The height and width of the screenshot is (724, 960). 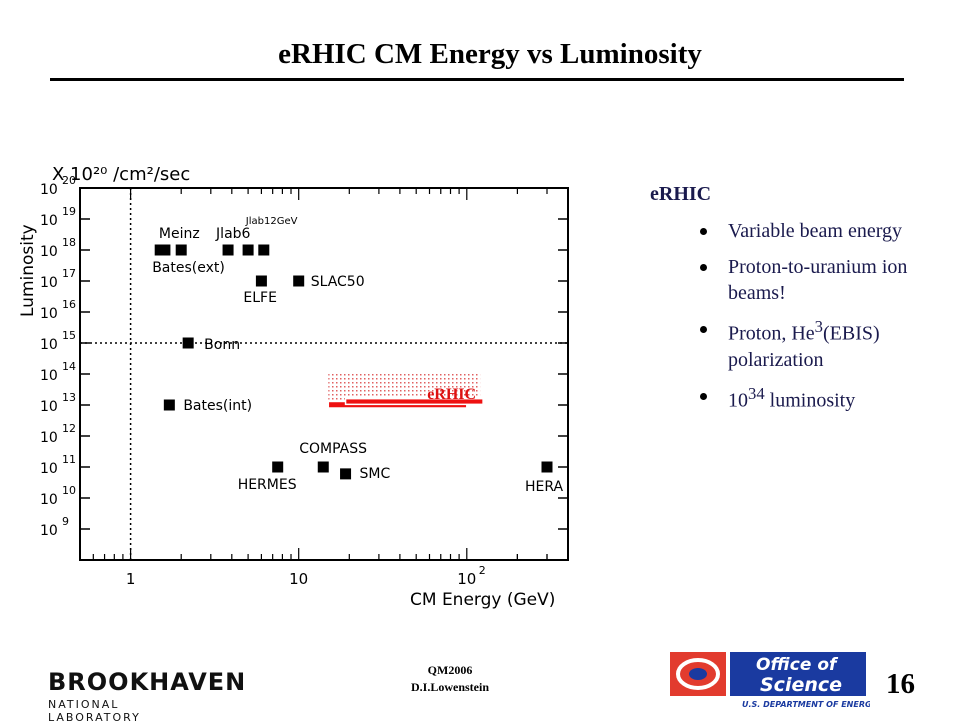 What do you see at coordinates (179, 234) in the screenshot?
I see `data-point-label: Meinz` at bounding box center [179, 234].